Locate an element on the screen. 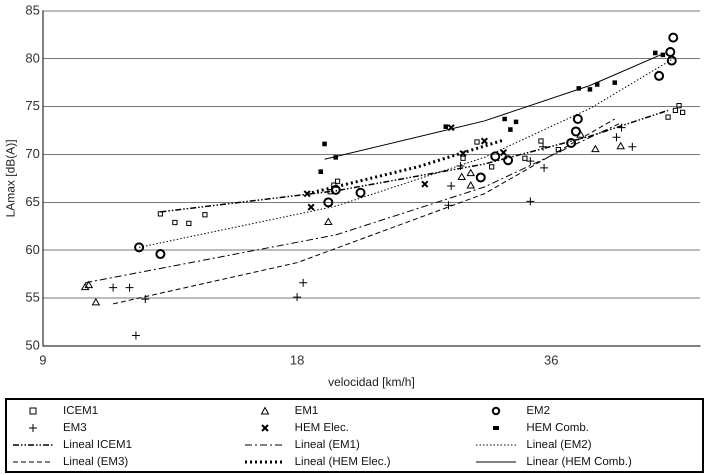 The width and height of the screenshot is (706, 475). x-tick-label: 9 is located at coordinates (42, 360).